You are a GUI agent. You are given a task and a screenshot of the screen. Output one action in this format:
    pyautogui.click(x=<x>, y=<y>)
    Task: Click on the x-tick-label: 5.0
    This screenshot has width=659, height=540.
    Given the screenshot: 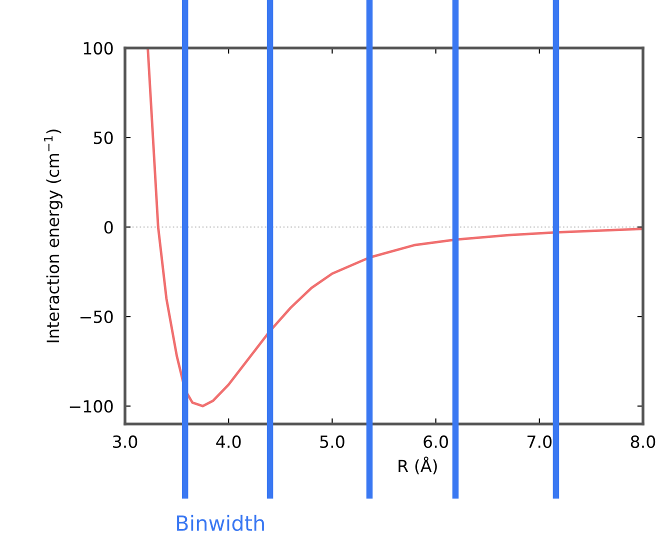 What is the action you would take?
    pyautogui.click(x=332, y=441)
    